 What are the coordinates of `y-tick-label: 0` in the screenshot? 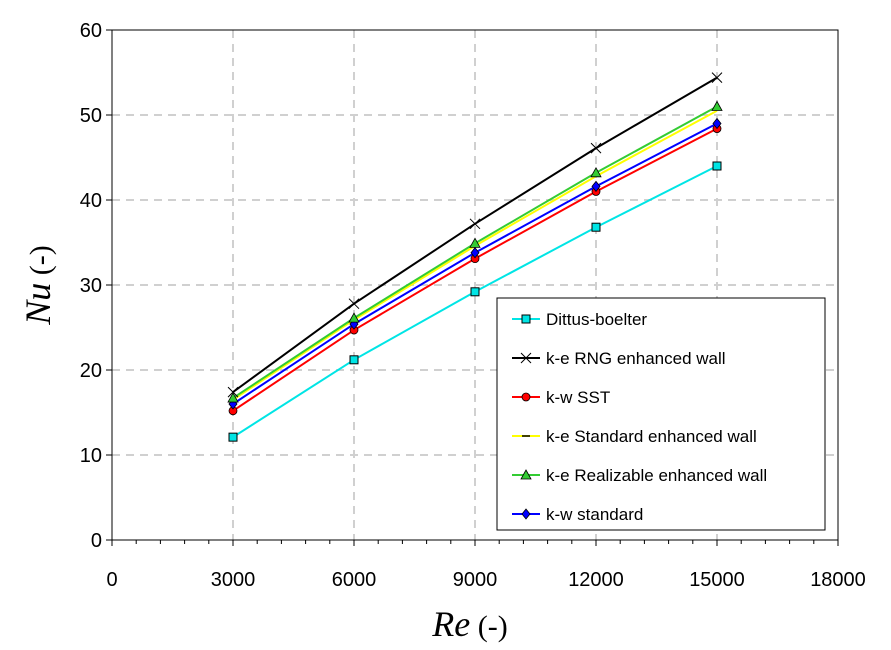 It's located at (96, 541).